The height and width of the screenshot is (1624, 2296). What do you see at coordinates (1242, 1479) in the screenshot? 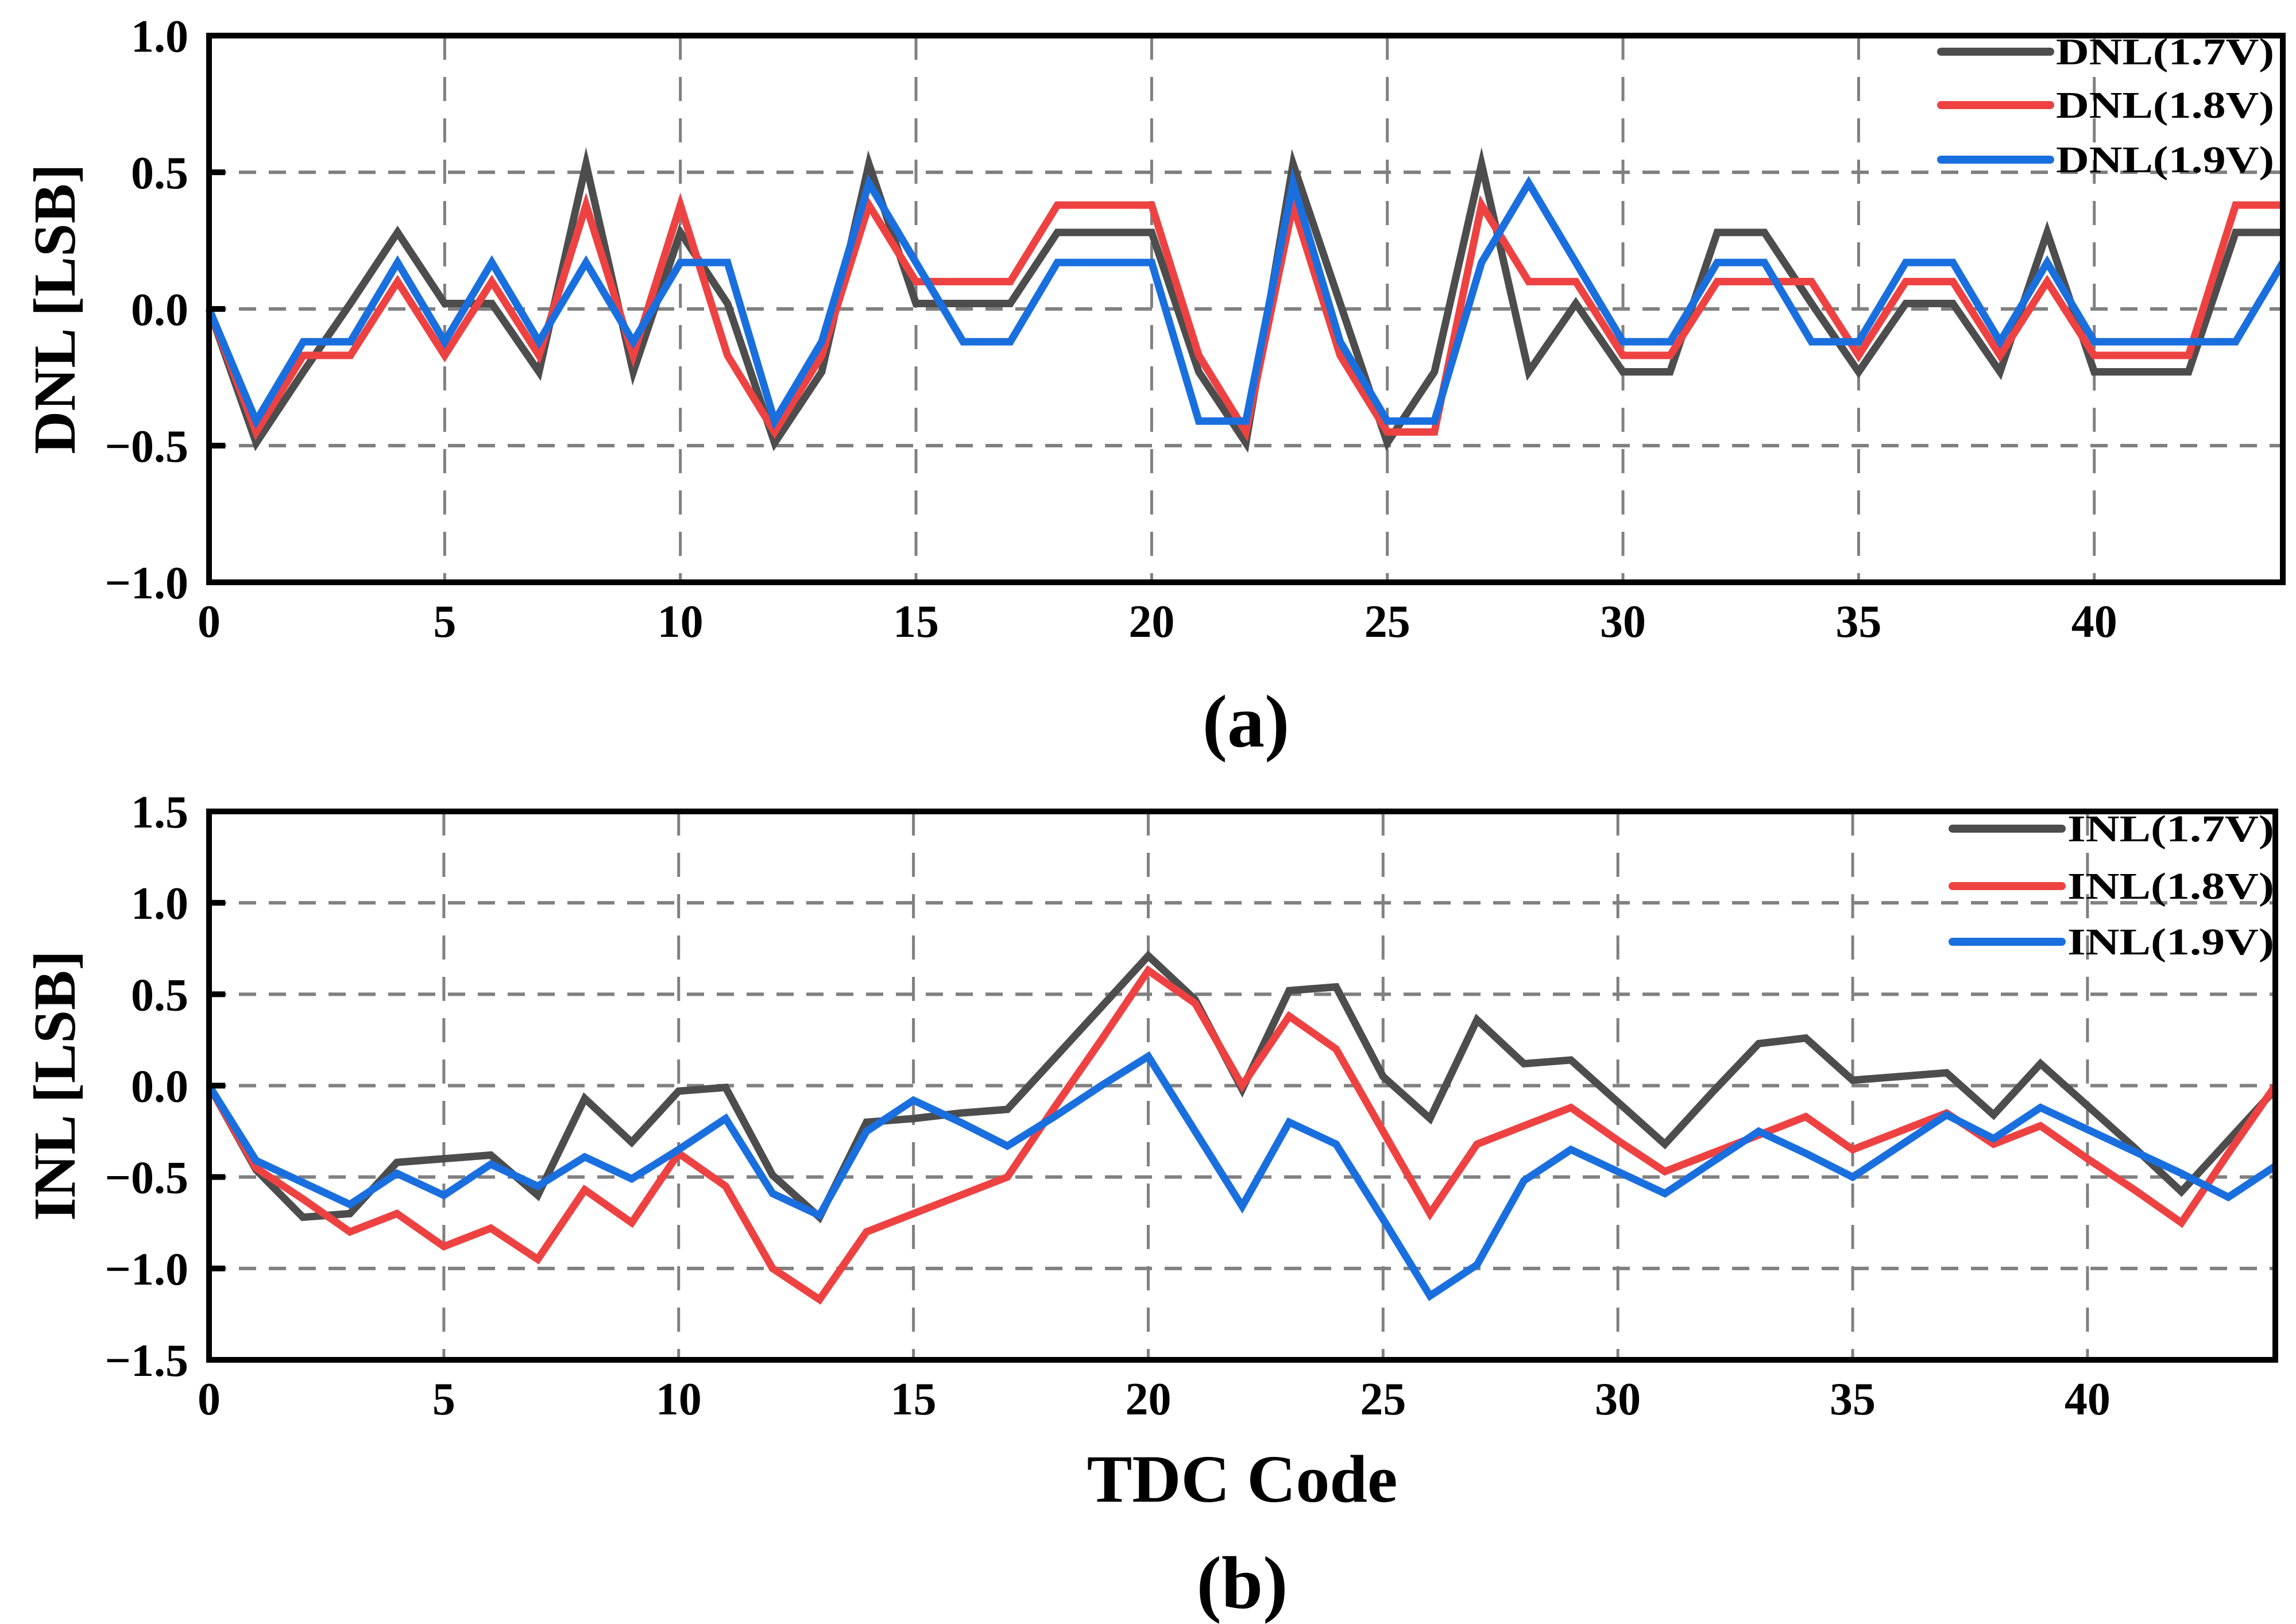
I see `x-axis-label: TDC Code` at bounding box center [1242, 1479].